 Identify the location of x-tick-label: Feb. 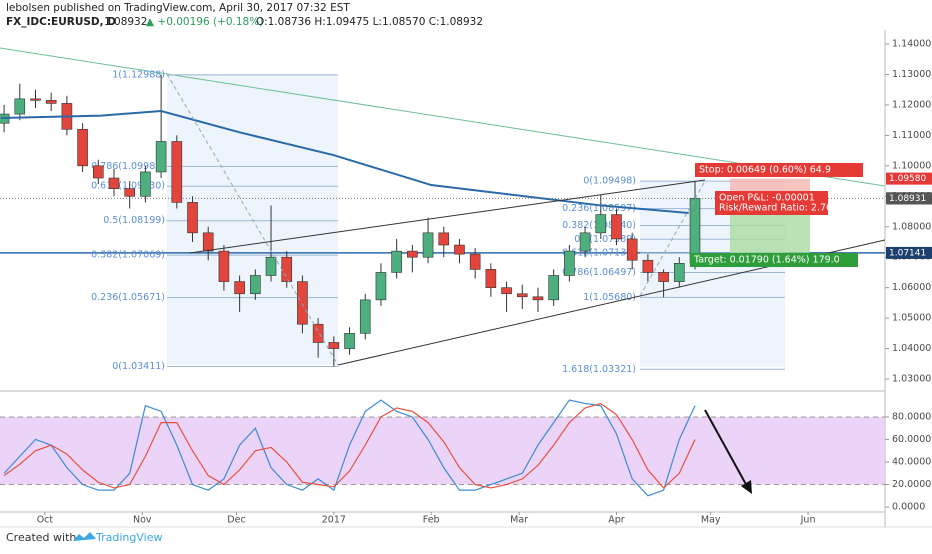
(431, 520).